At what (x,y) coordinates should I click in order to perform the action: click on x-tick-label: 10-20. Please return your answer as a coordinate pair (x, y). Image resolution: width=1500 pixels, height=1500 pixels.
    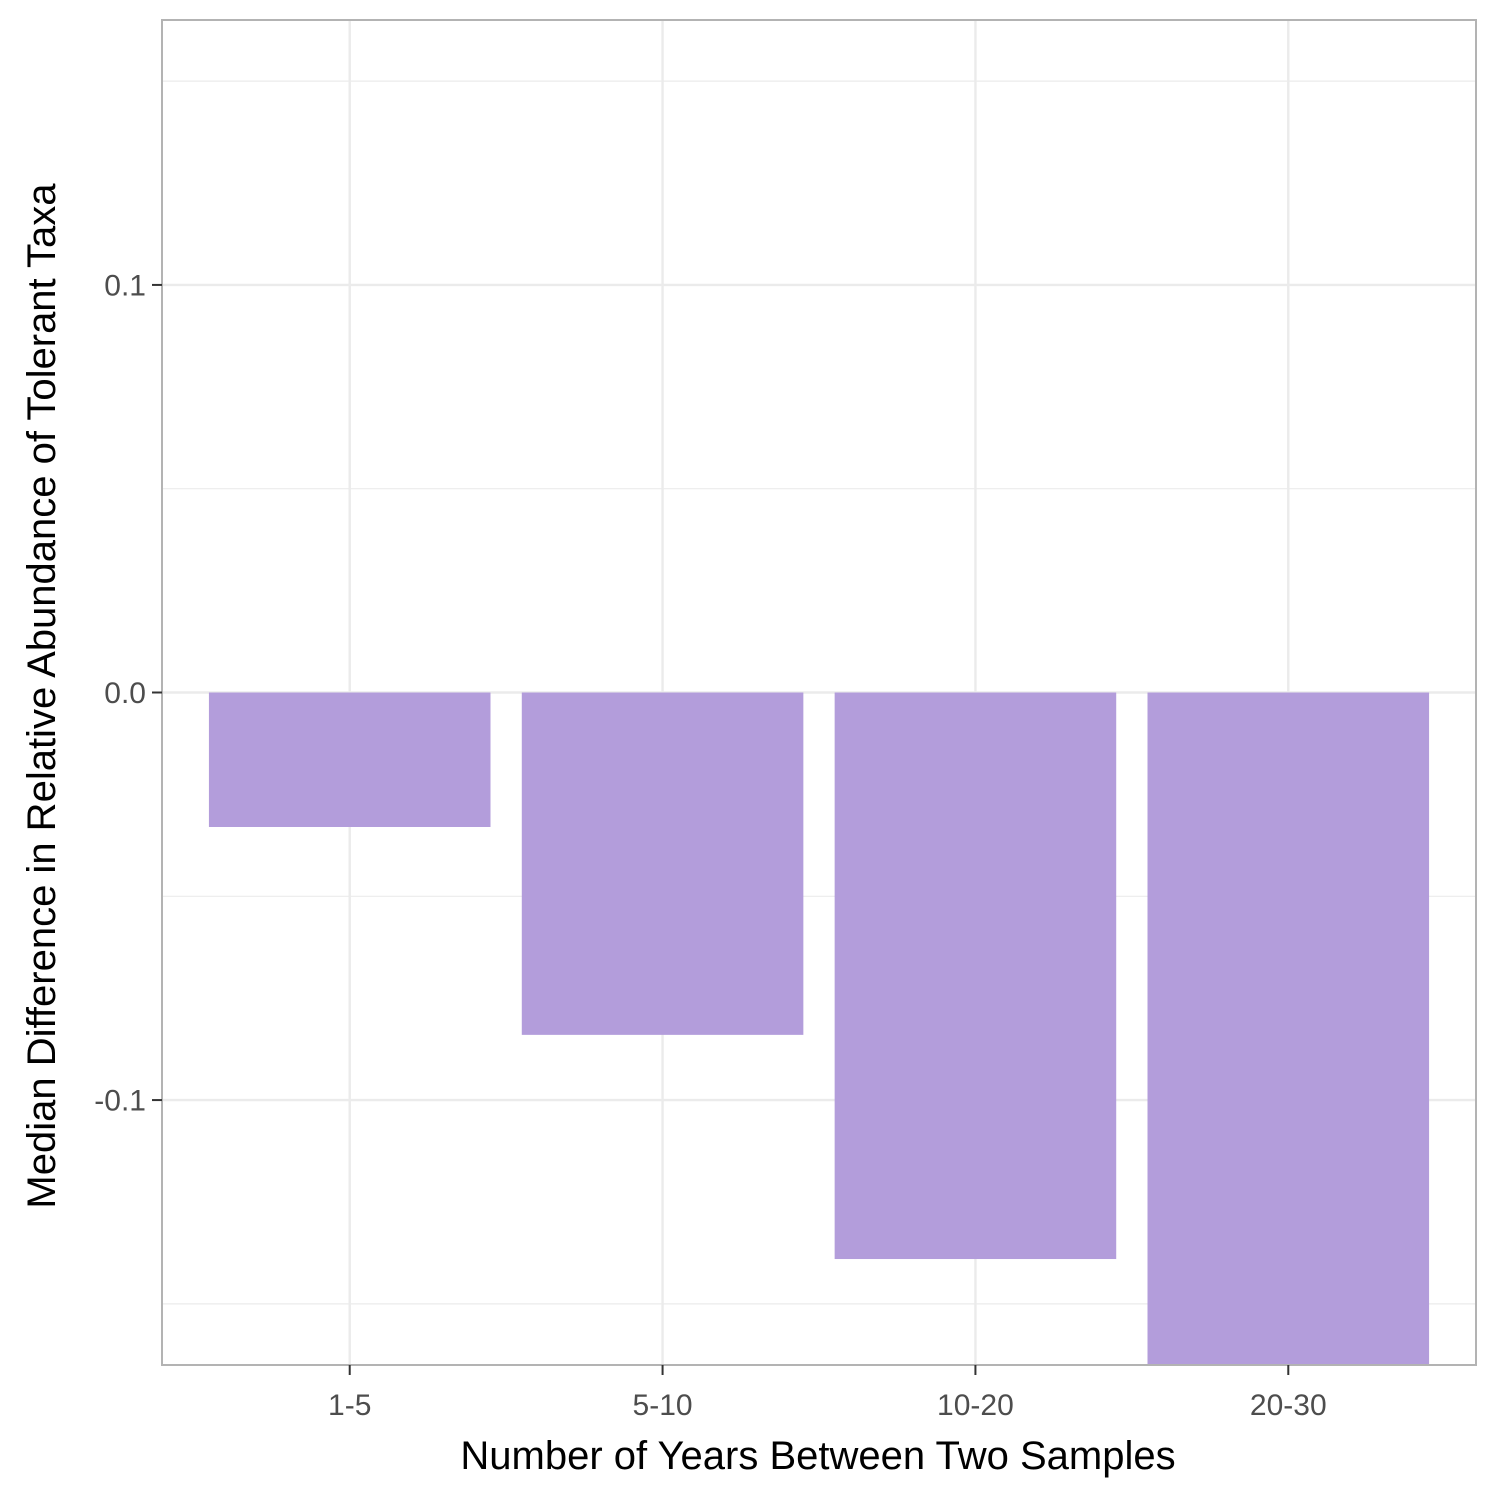
    Looking at the image, I should click on (975, 1405).